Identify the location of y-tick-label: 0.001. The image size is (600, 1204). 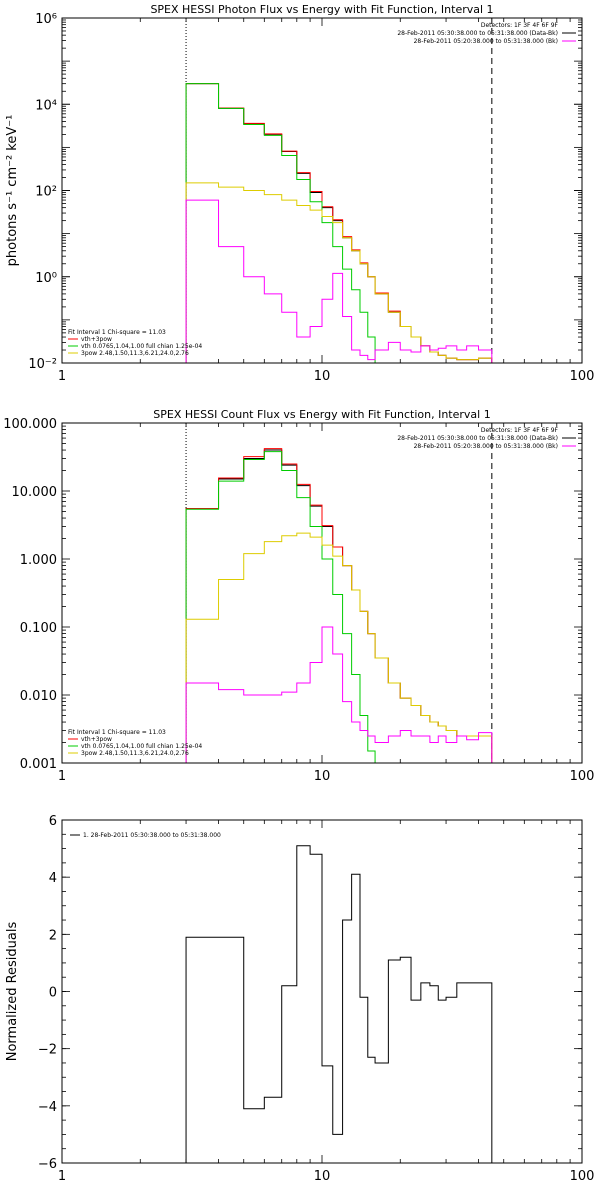
(38, 764).